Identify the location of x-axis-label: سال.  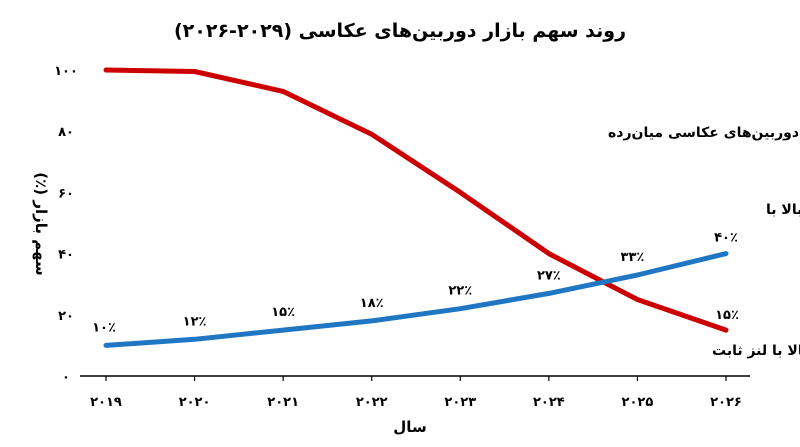
(409, 427).